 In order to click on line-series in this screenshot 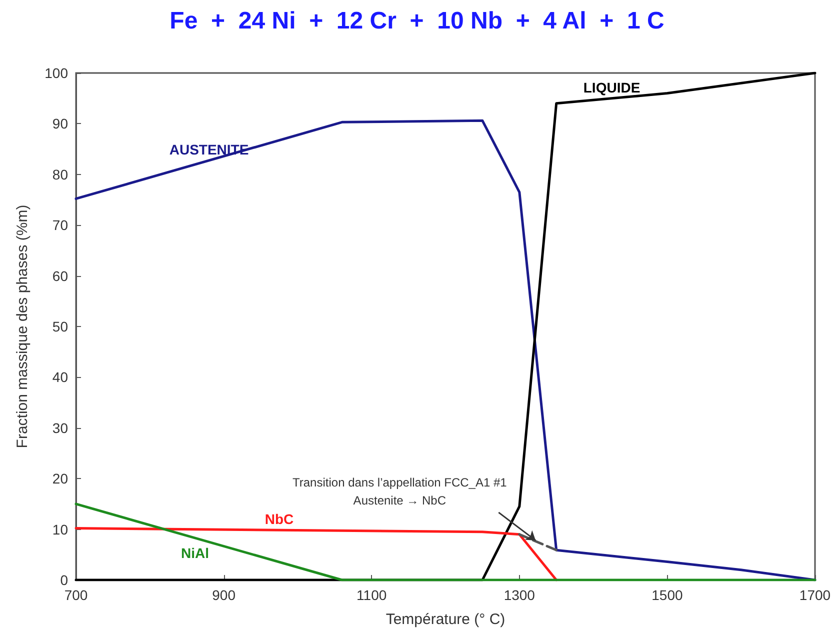, I will do `click(316, 554)`.